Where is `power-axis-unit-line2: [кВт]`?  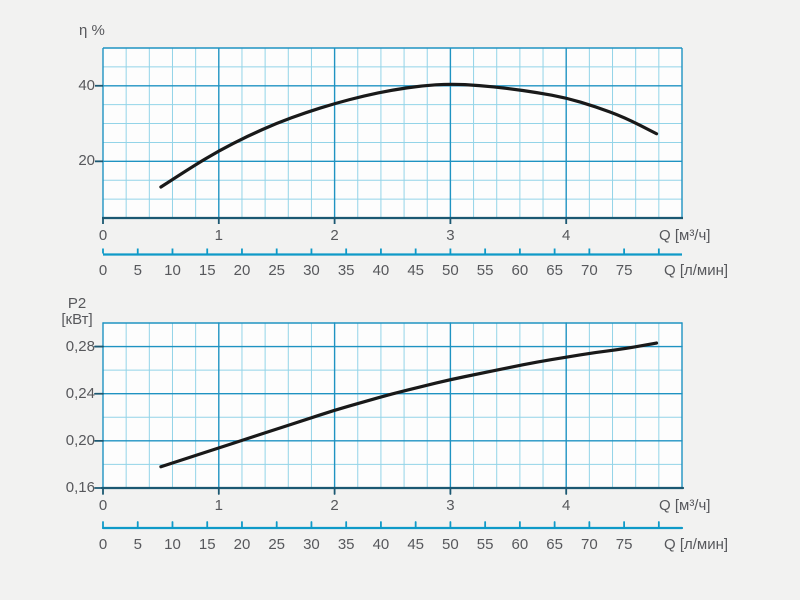 power-axis-unit-line2: [кВт] is located at coordinates (77, 319).